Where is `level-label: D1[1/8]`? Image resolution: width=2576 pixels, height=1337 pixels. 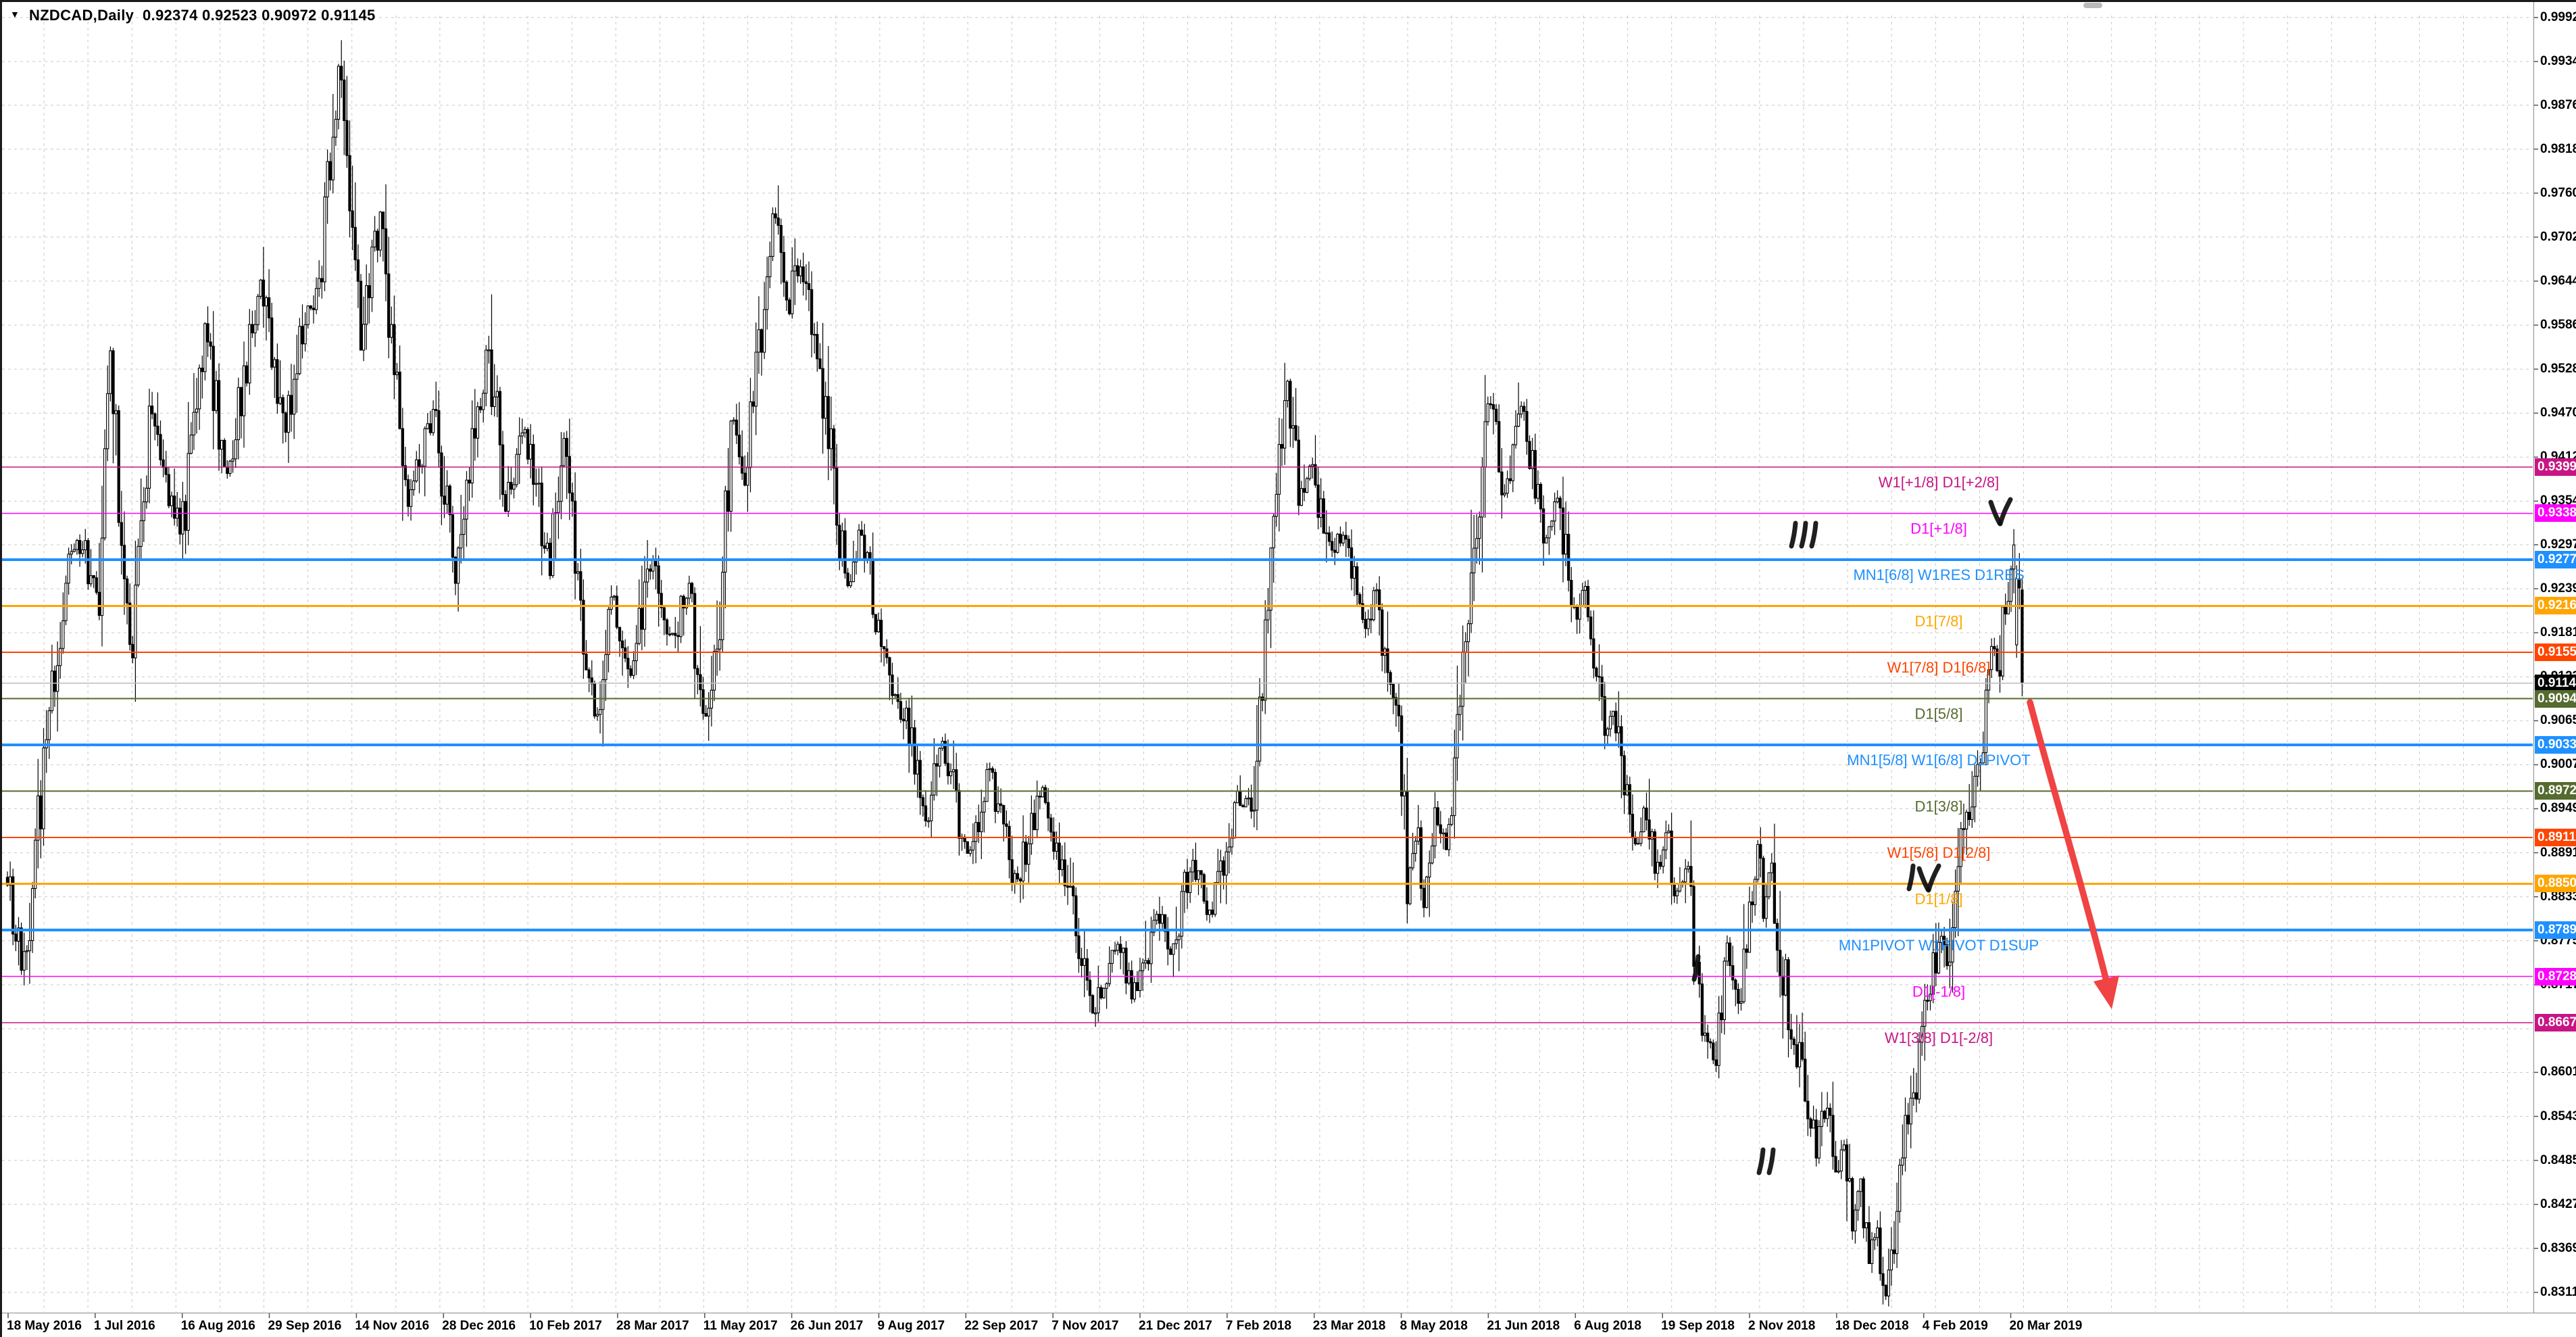
level-label: D1[1/8] is located at coordinates (1939, 899).